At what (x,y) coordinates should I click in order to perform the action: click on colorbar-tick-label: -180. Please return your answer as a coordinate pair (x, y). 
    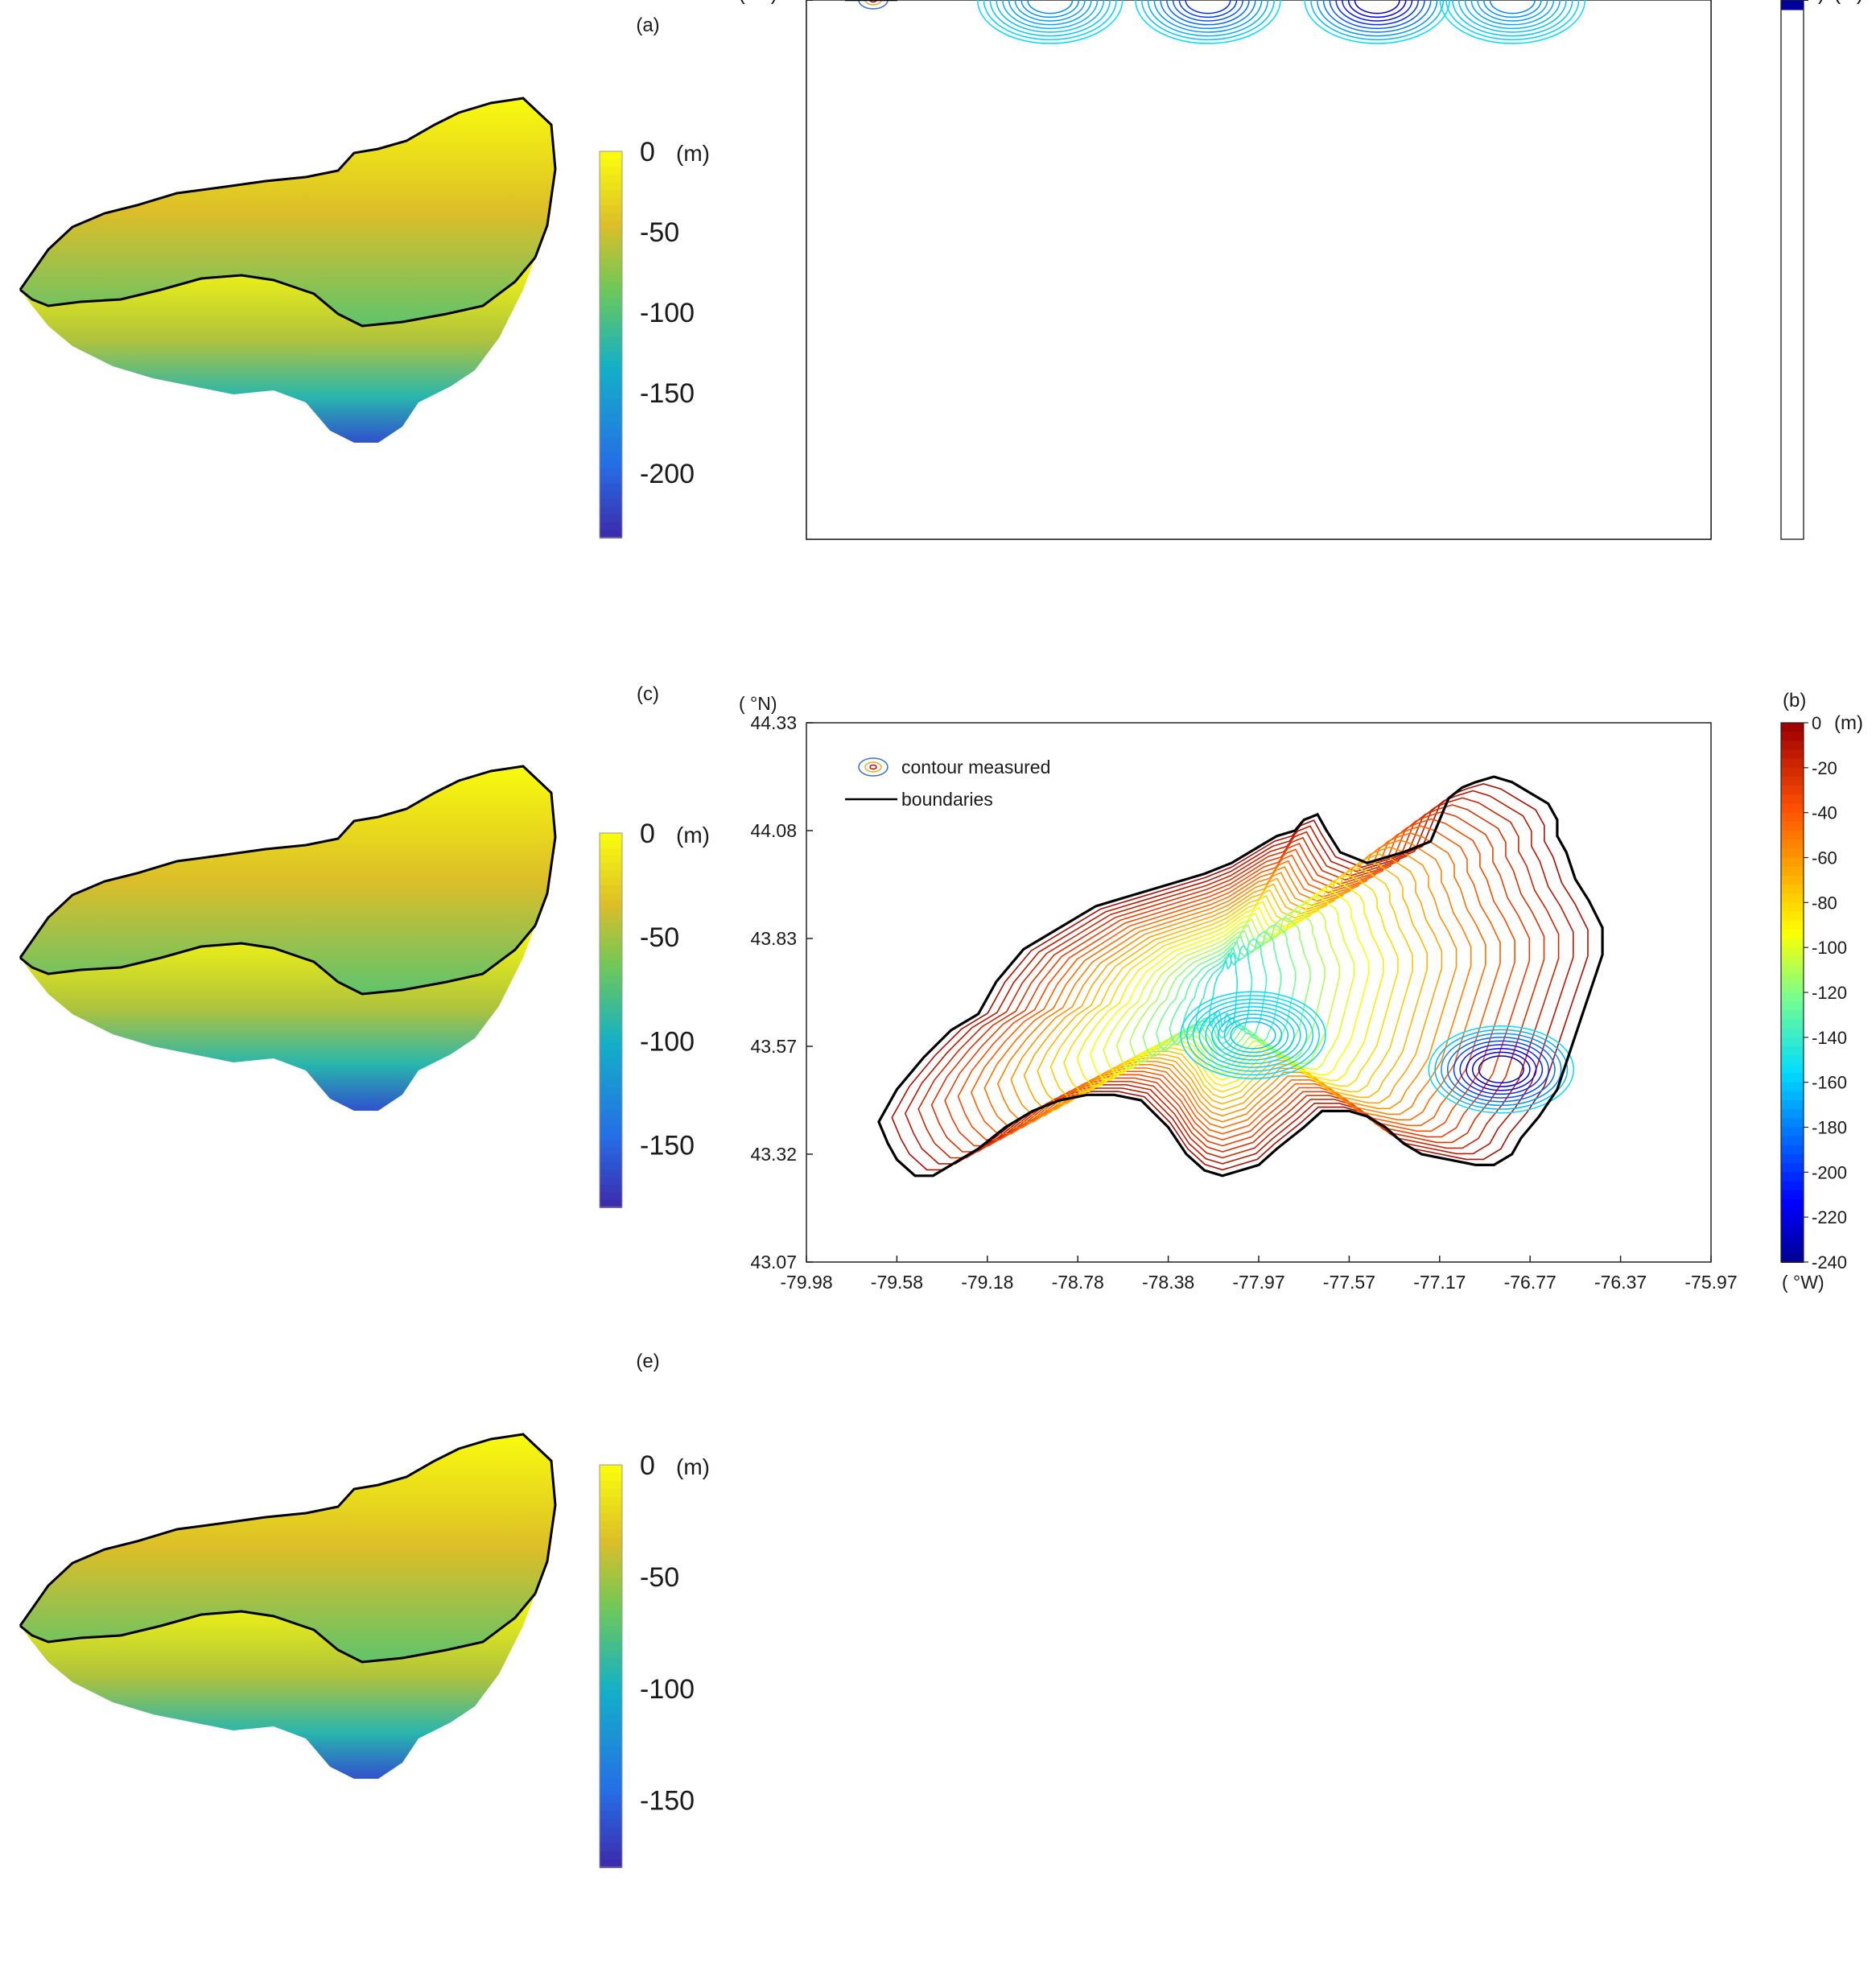
    Looking at the image, I should click on (1830, 1128).